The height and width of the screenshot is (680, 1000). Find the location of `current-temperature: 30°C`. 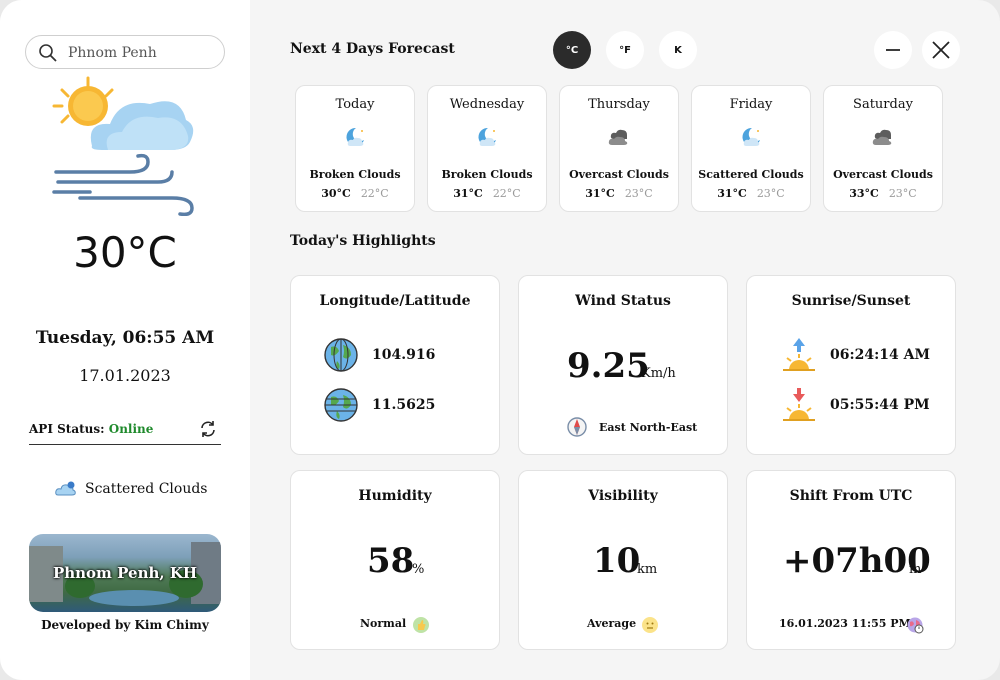

current-temperature: 30°C is located at coordinates (125, 252).